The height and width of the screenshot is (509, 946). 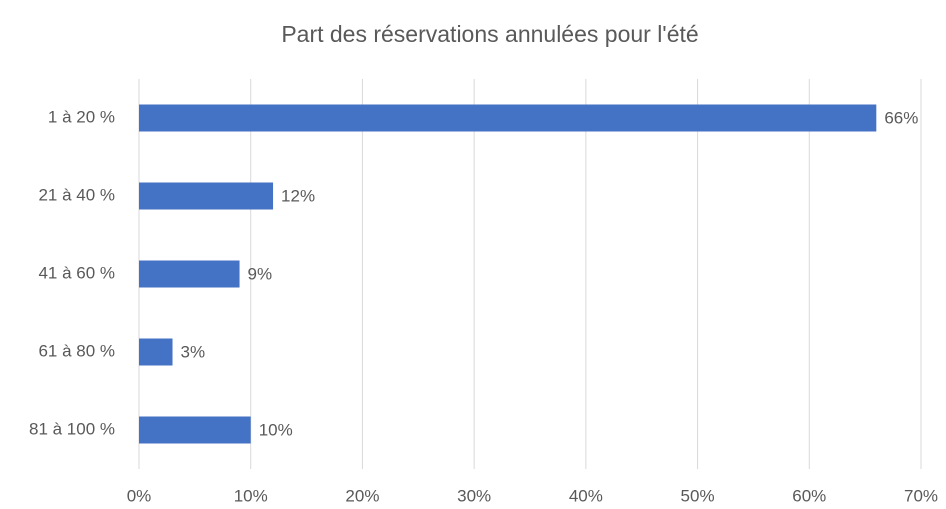 I want to click on x-tick-label: 40%, so click(x=586, y=495).